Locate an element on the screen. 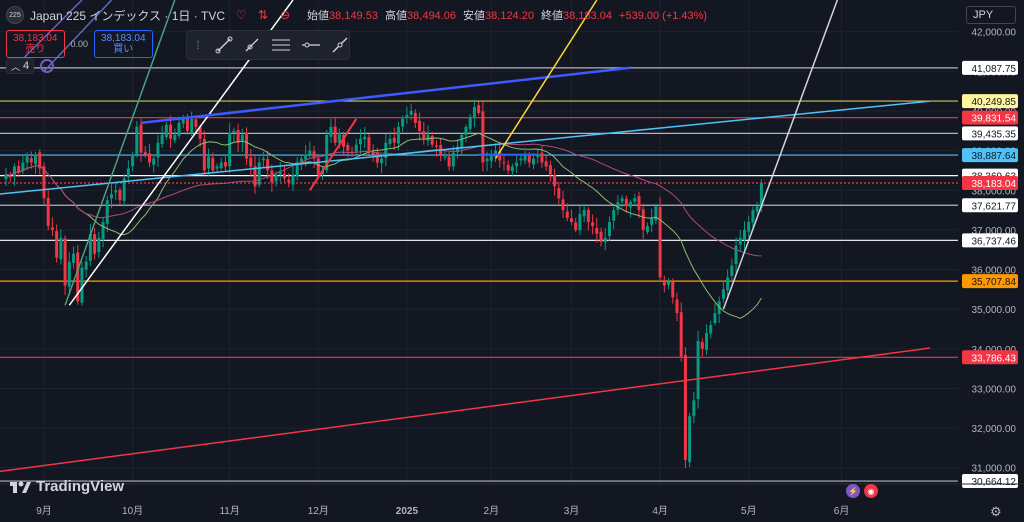 This screenshot has width=1024, height=522. symbol-badge: 225 is located at coordinates (15, 15).